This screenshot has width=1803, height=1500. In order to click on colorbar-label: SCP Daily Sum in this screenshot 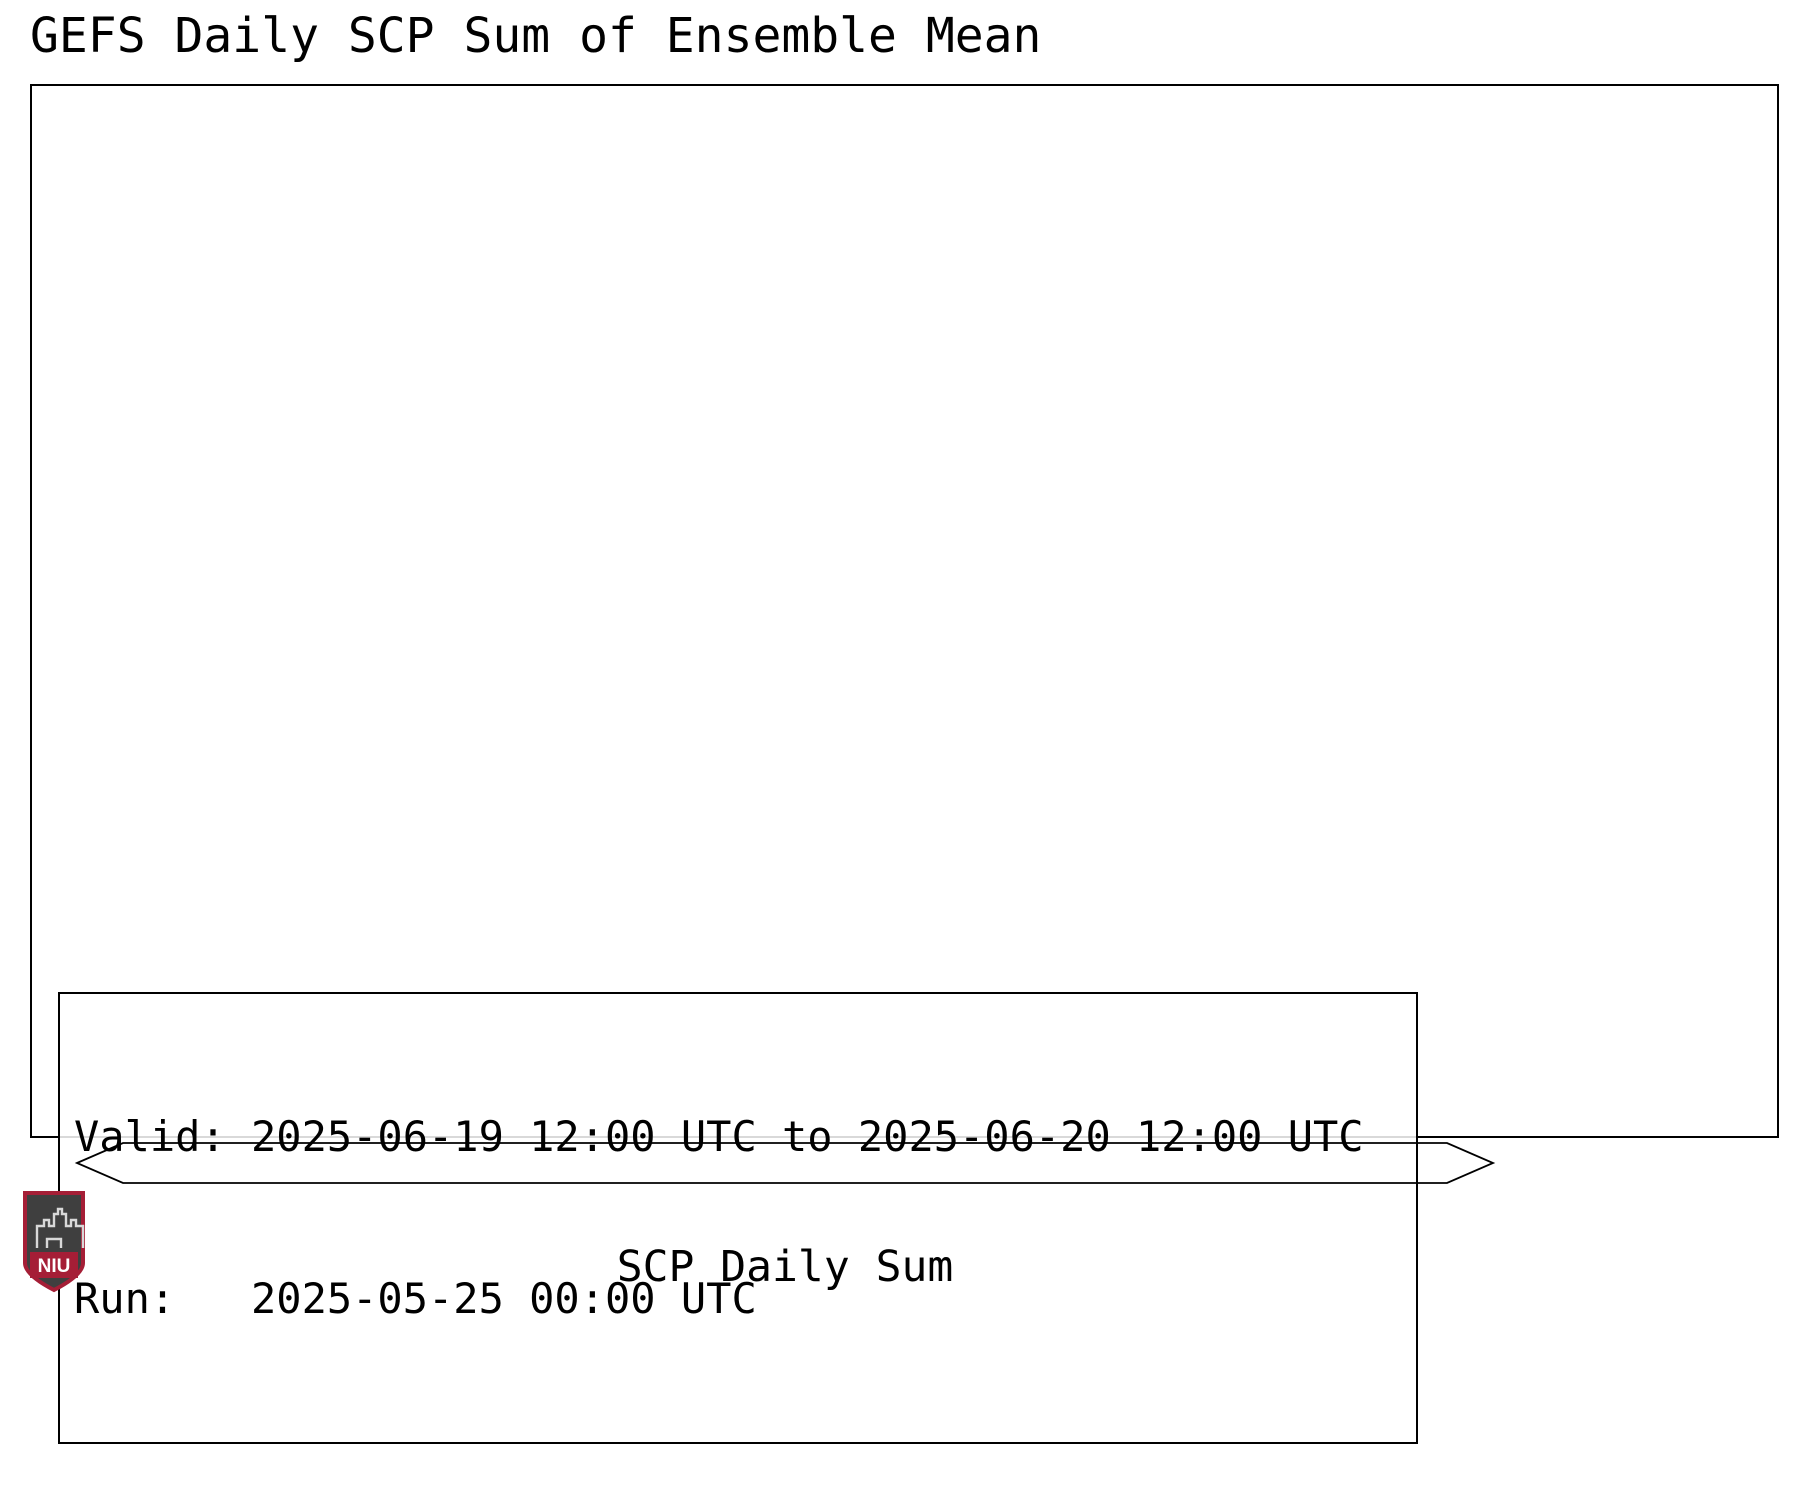, I will do `click(785, 1267)`.